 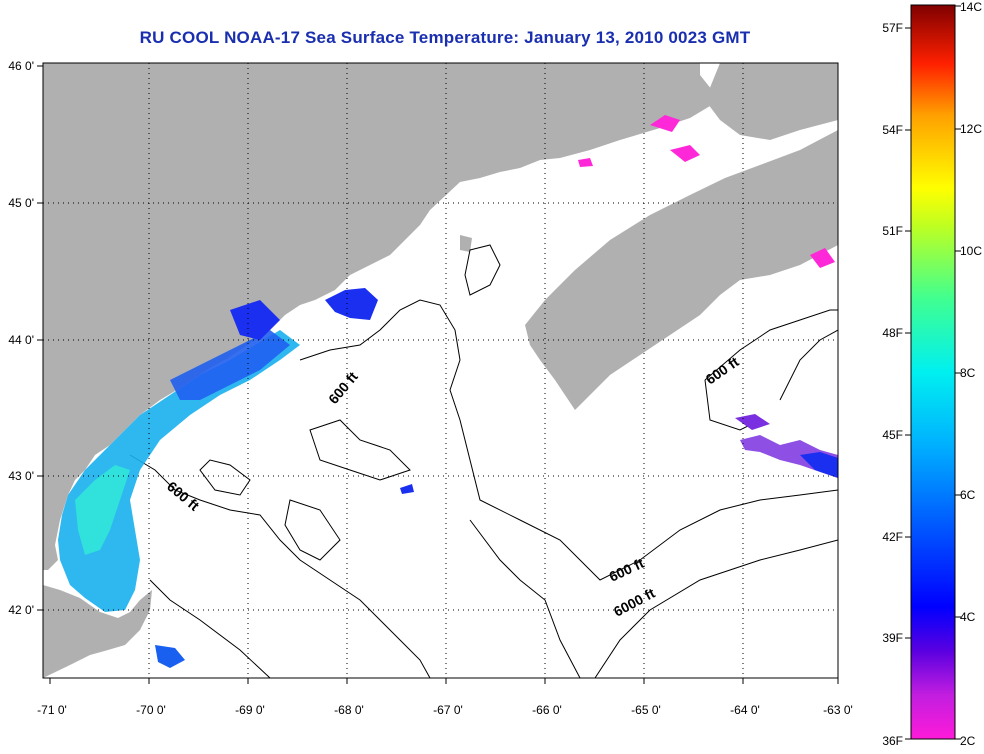 I want to click on lat-label: 46 0', so click(x=21, y=66).